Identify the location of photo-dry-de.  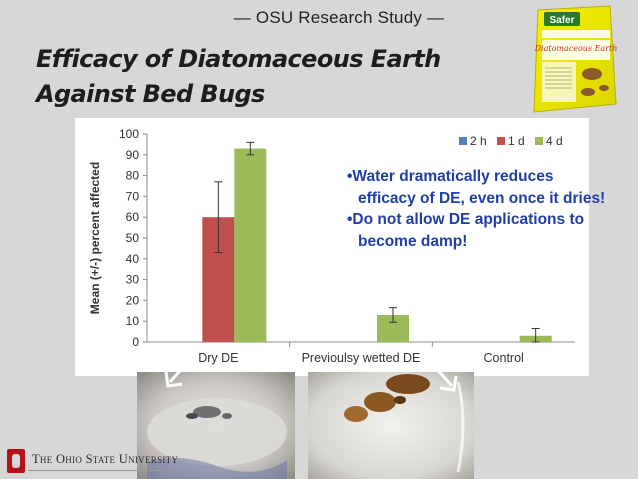
(216, 425).